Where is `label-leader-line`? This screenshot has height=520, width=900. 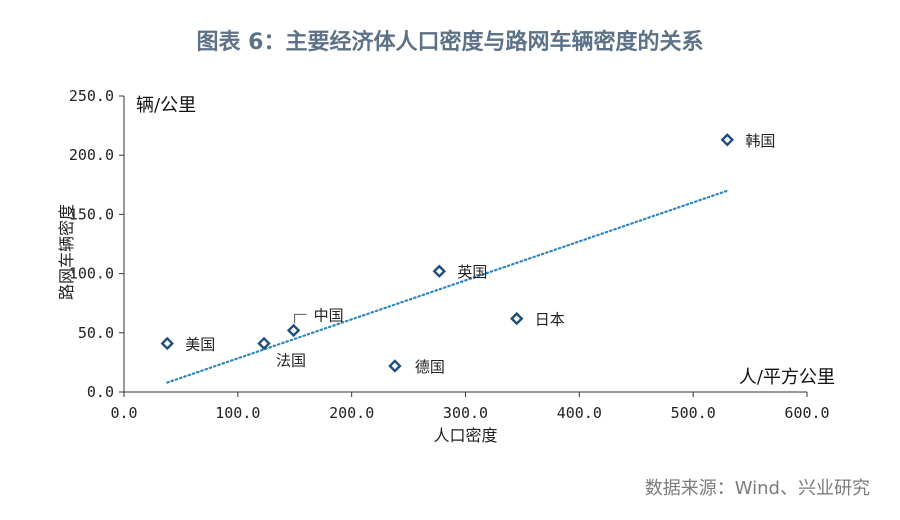 label-leader-line is located at coordinates (300, 318).